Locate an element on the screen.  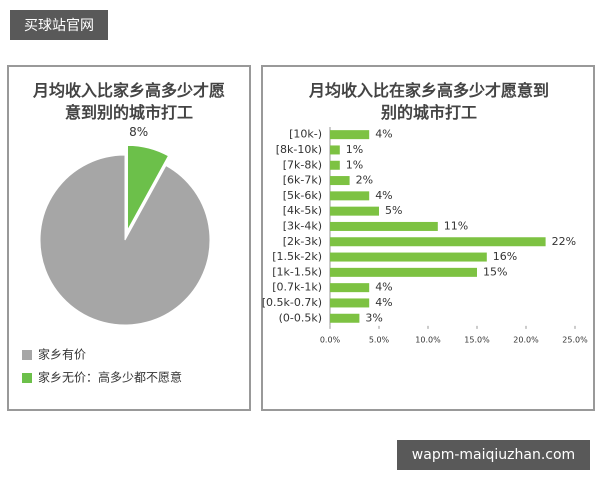
y-tick-label: [8k-10k) is located at coordinates (299, 149).